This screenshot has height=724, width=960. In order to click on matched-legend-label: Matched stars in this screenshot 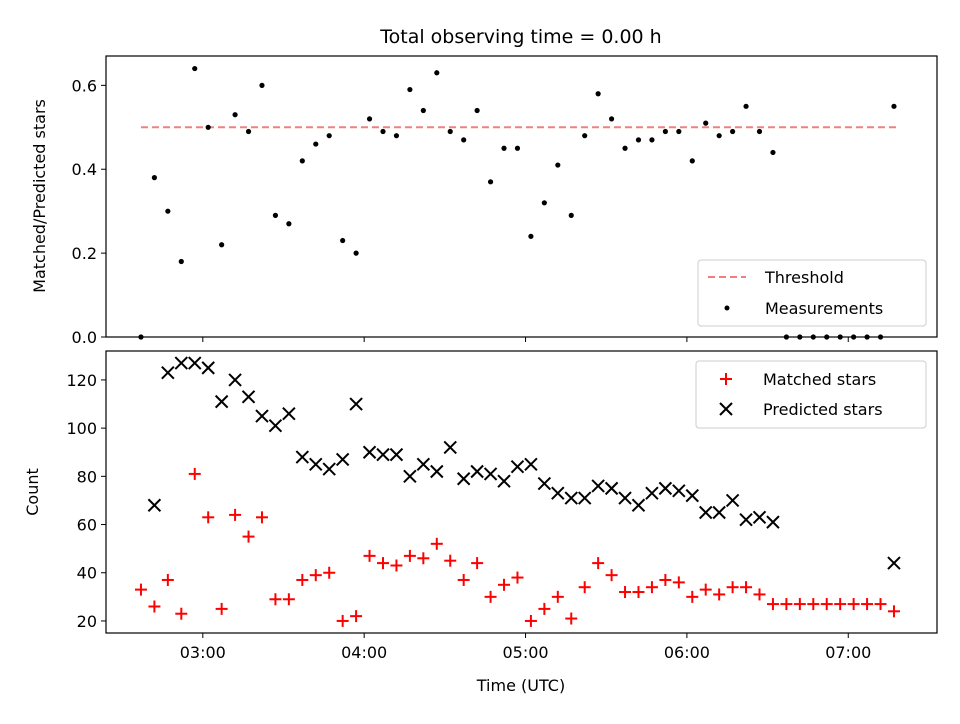, I will do `click(819, 379)`.